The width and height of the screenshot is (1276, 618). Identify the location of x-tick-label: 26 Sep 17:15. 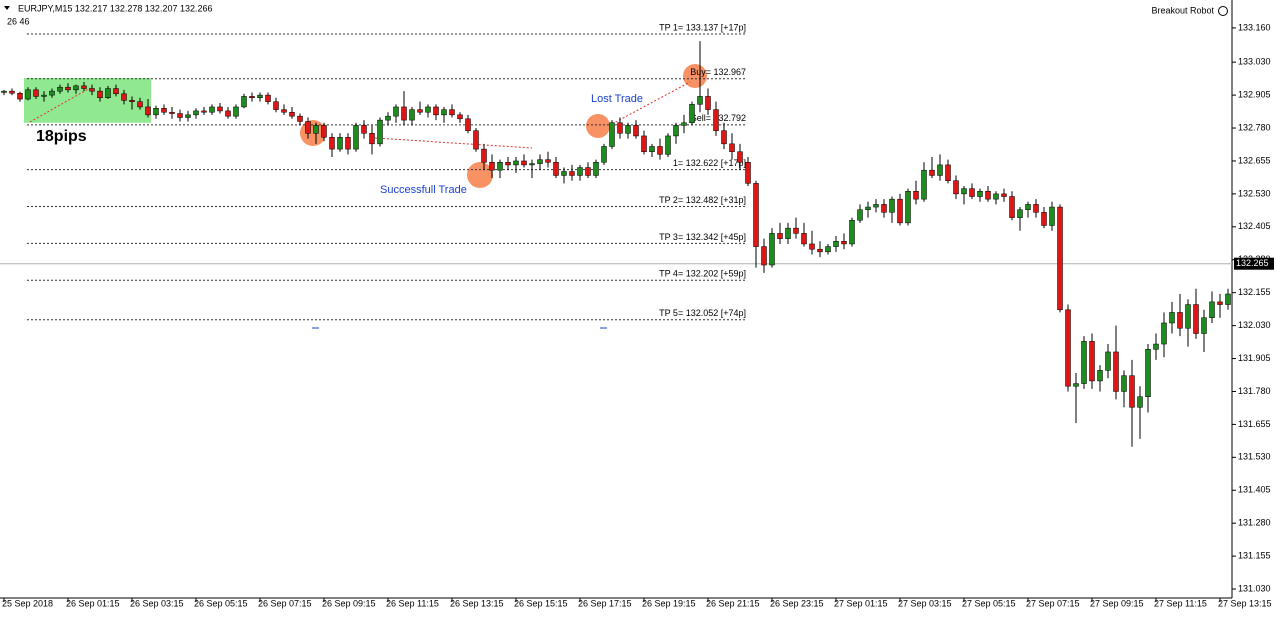
(605, 603).